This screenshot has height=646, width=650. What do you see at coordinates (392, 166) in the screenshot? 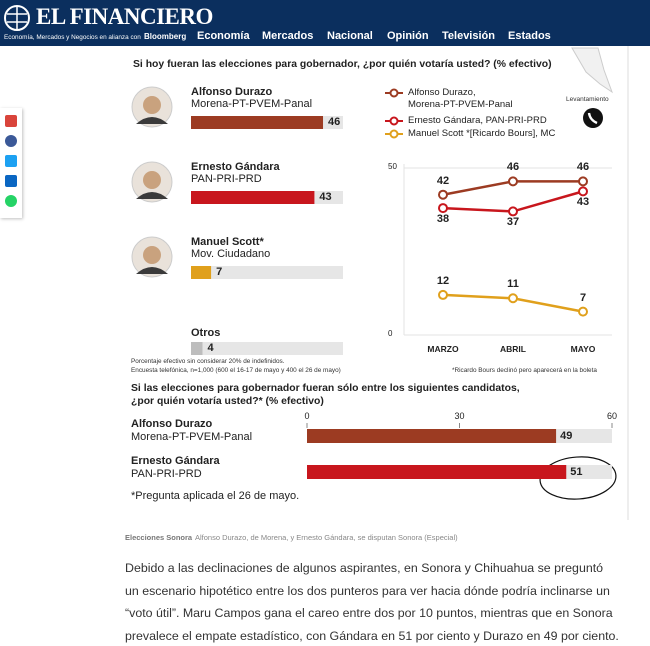
I see `y-tick-label: 50` at bounding box center [392, 166].